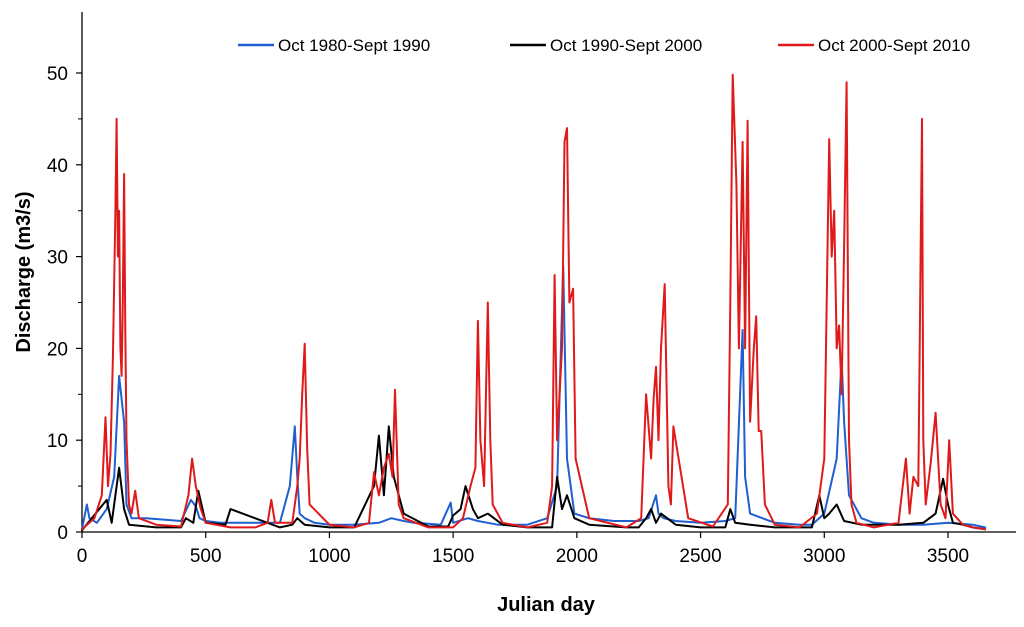 The width and height of the screenshot is (1024, 627). Describe the element at coordinates (354, 45) in the screenshot. I see `legend-label-1: Oct 1980-Sept 1990` at that location.